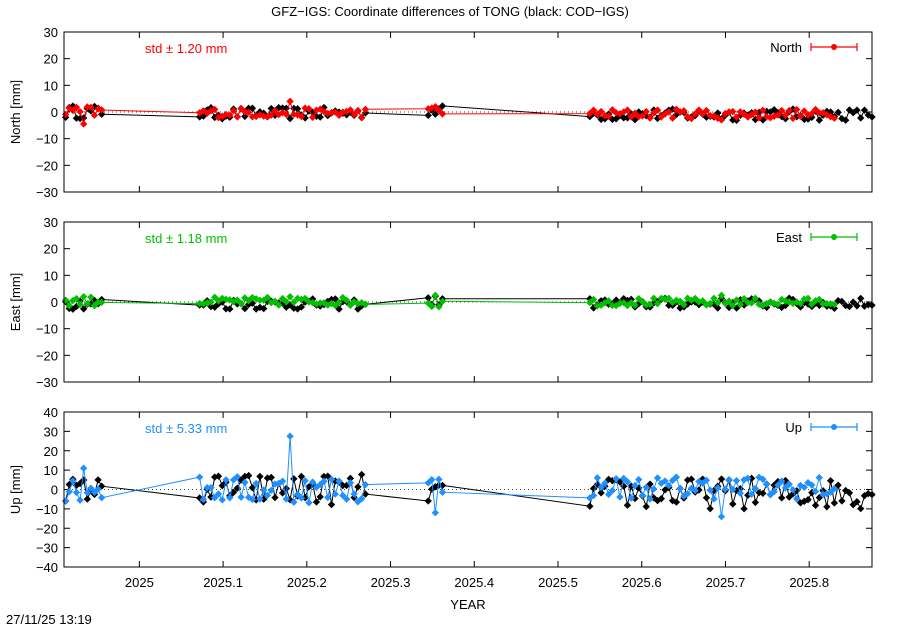 Image resolution: width=900 pixels, height=630 pixels. What do you see at coordinates (467, 604) in the screenshot?
I see `x-axis-label: YEAR` at bounding box center [467, 604].